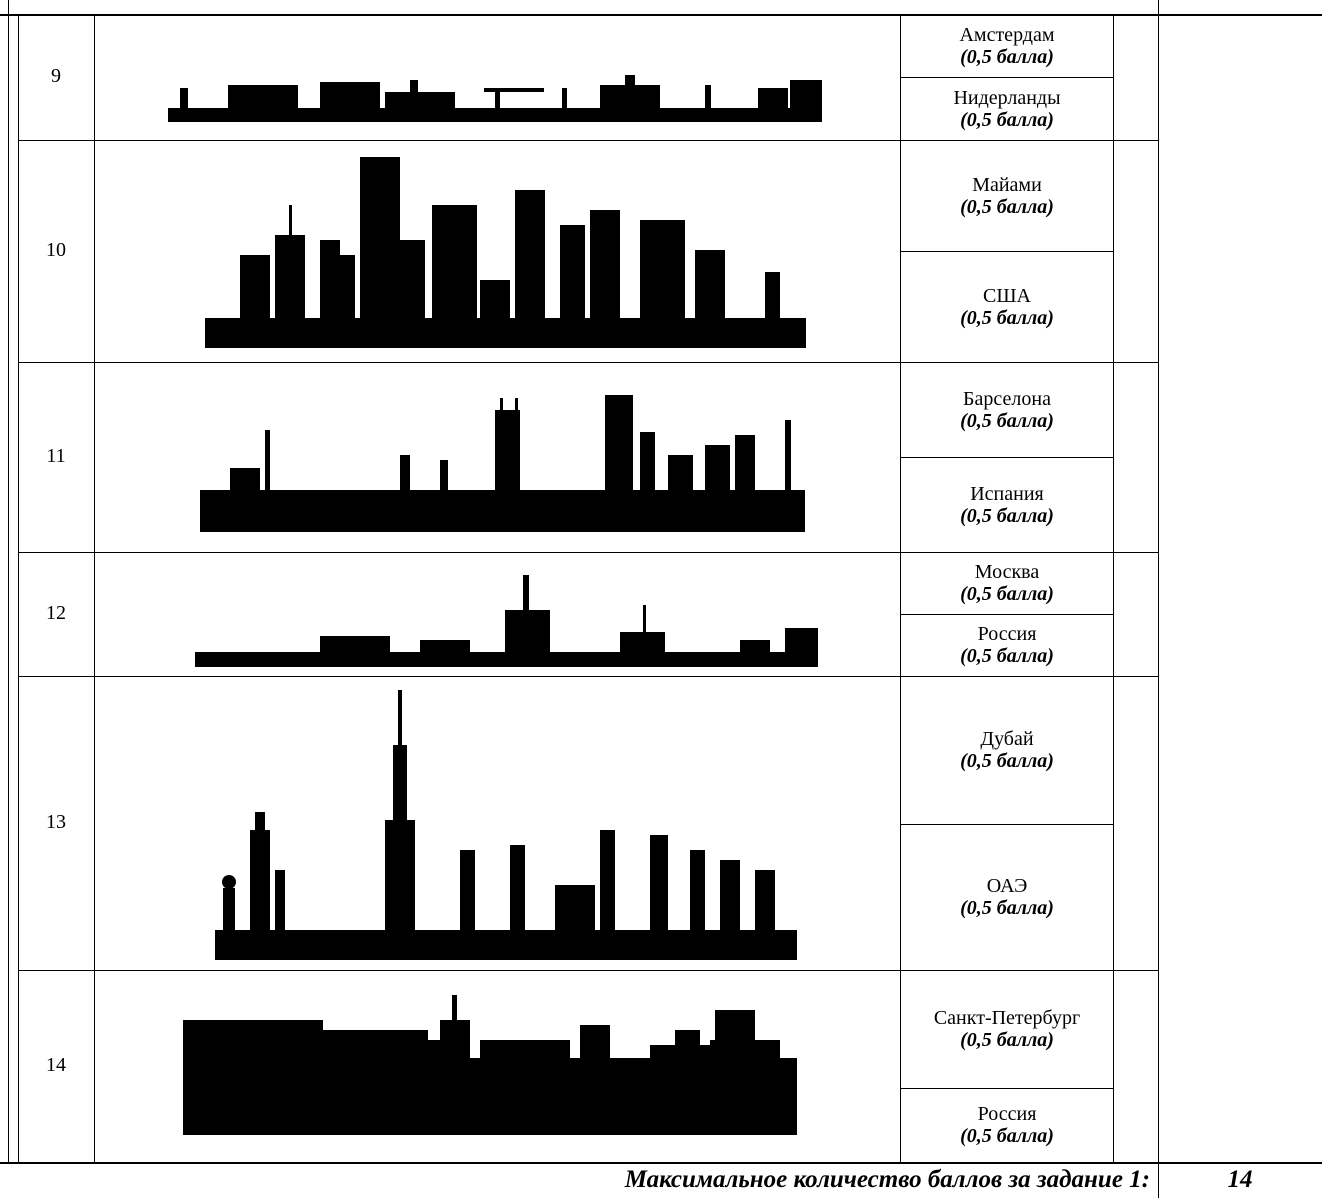  I want to click on answer-name: США, so click(1007, 295).